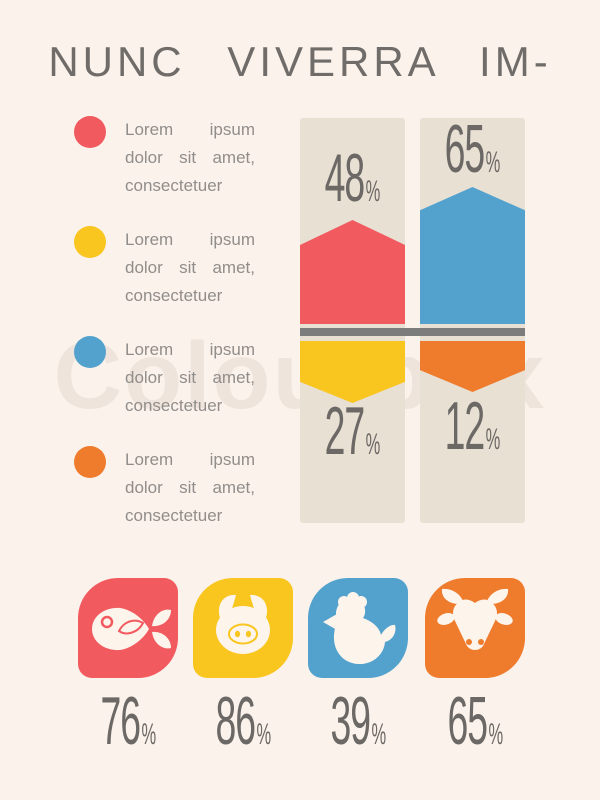 Image resolution: width=600 pixels, height=800 pixels. What do you see at coordinates (90, 132) in the screenshot?
I see `legend-red-dot-icon` at bounding box center [90, 132].